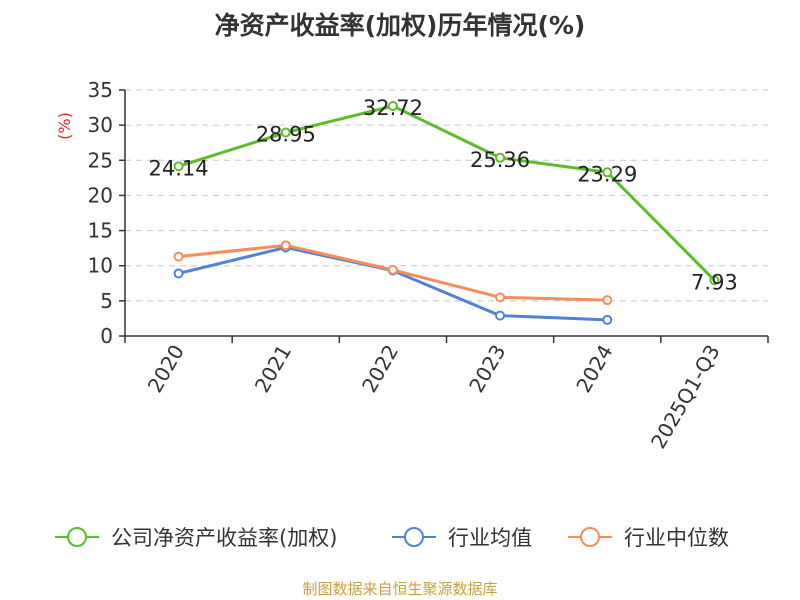 The width and height of the screenshot is (800, 600). I want to click on data-label: 28.95, so click(286, 135).